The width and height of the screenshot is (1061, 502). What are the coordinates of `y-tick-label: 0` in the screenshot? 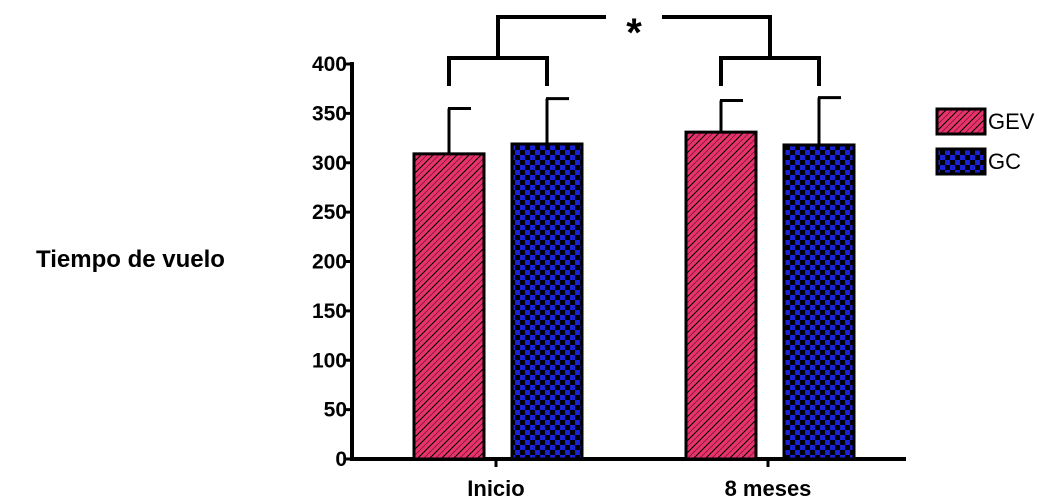 It's located at (341, 459).